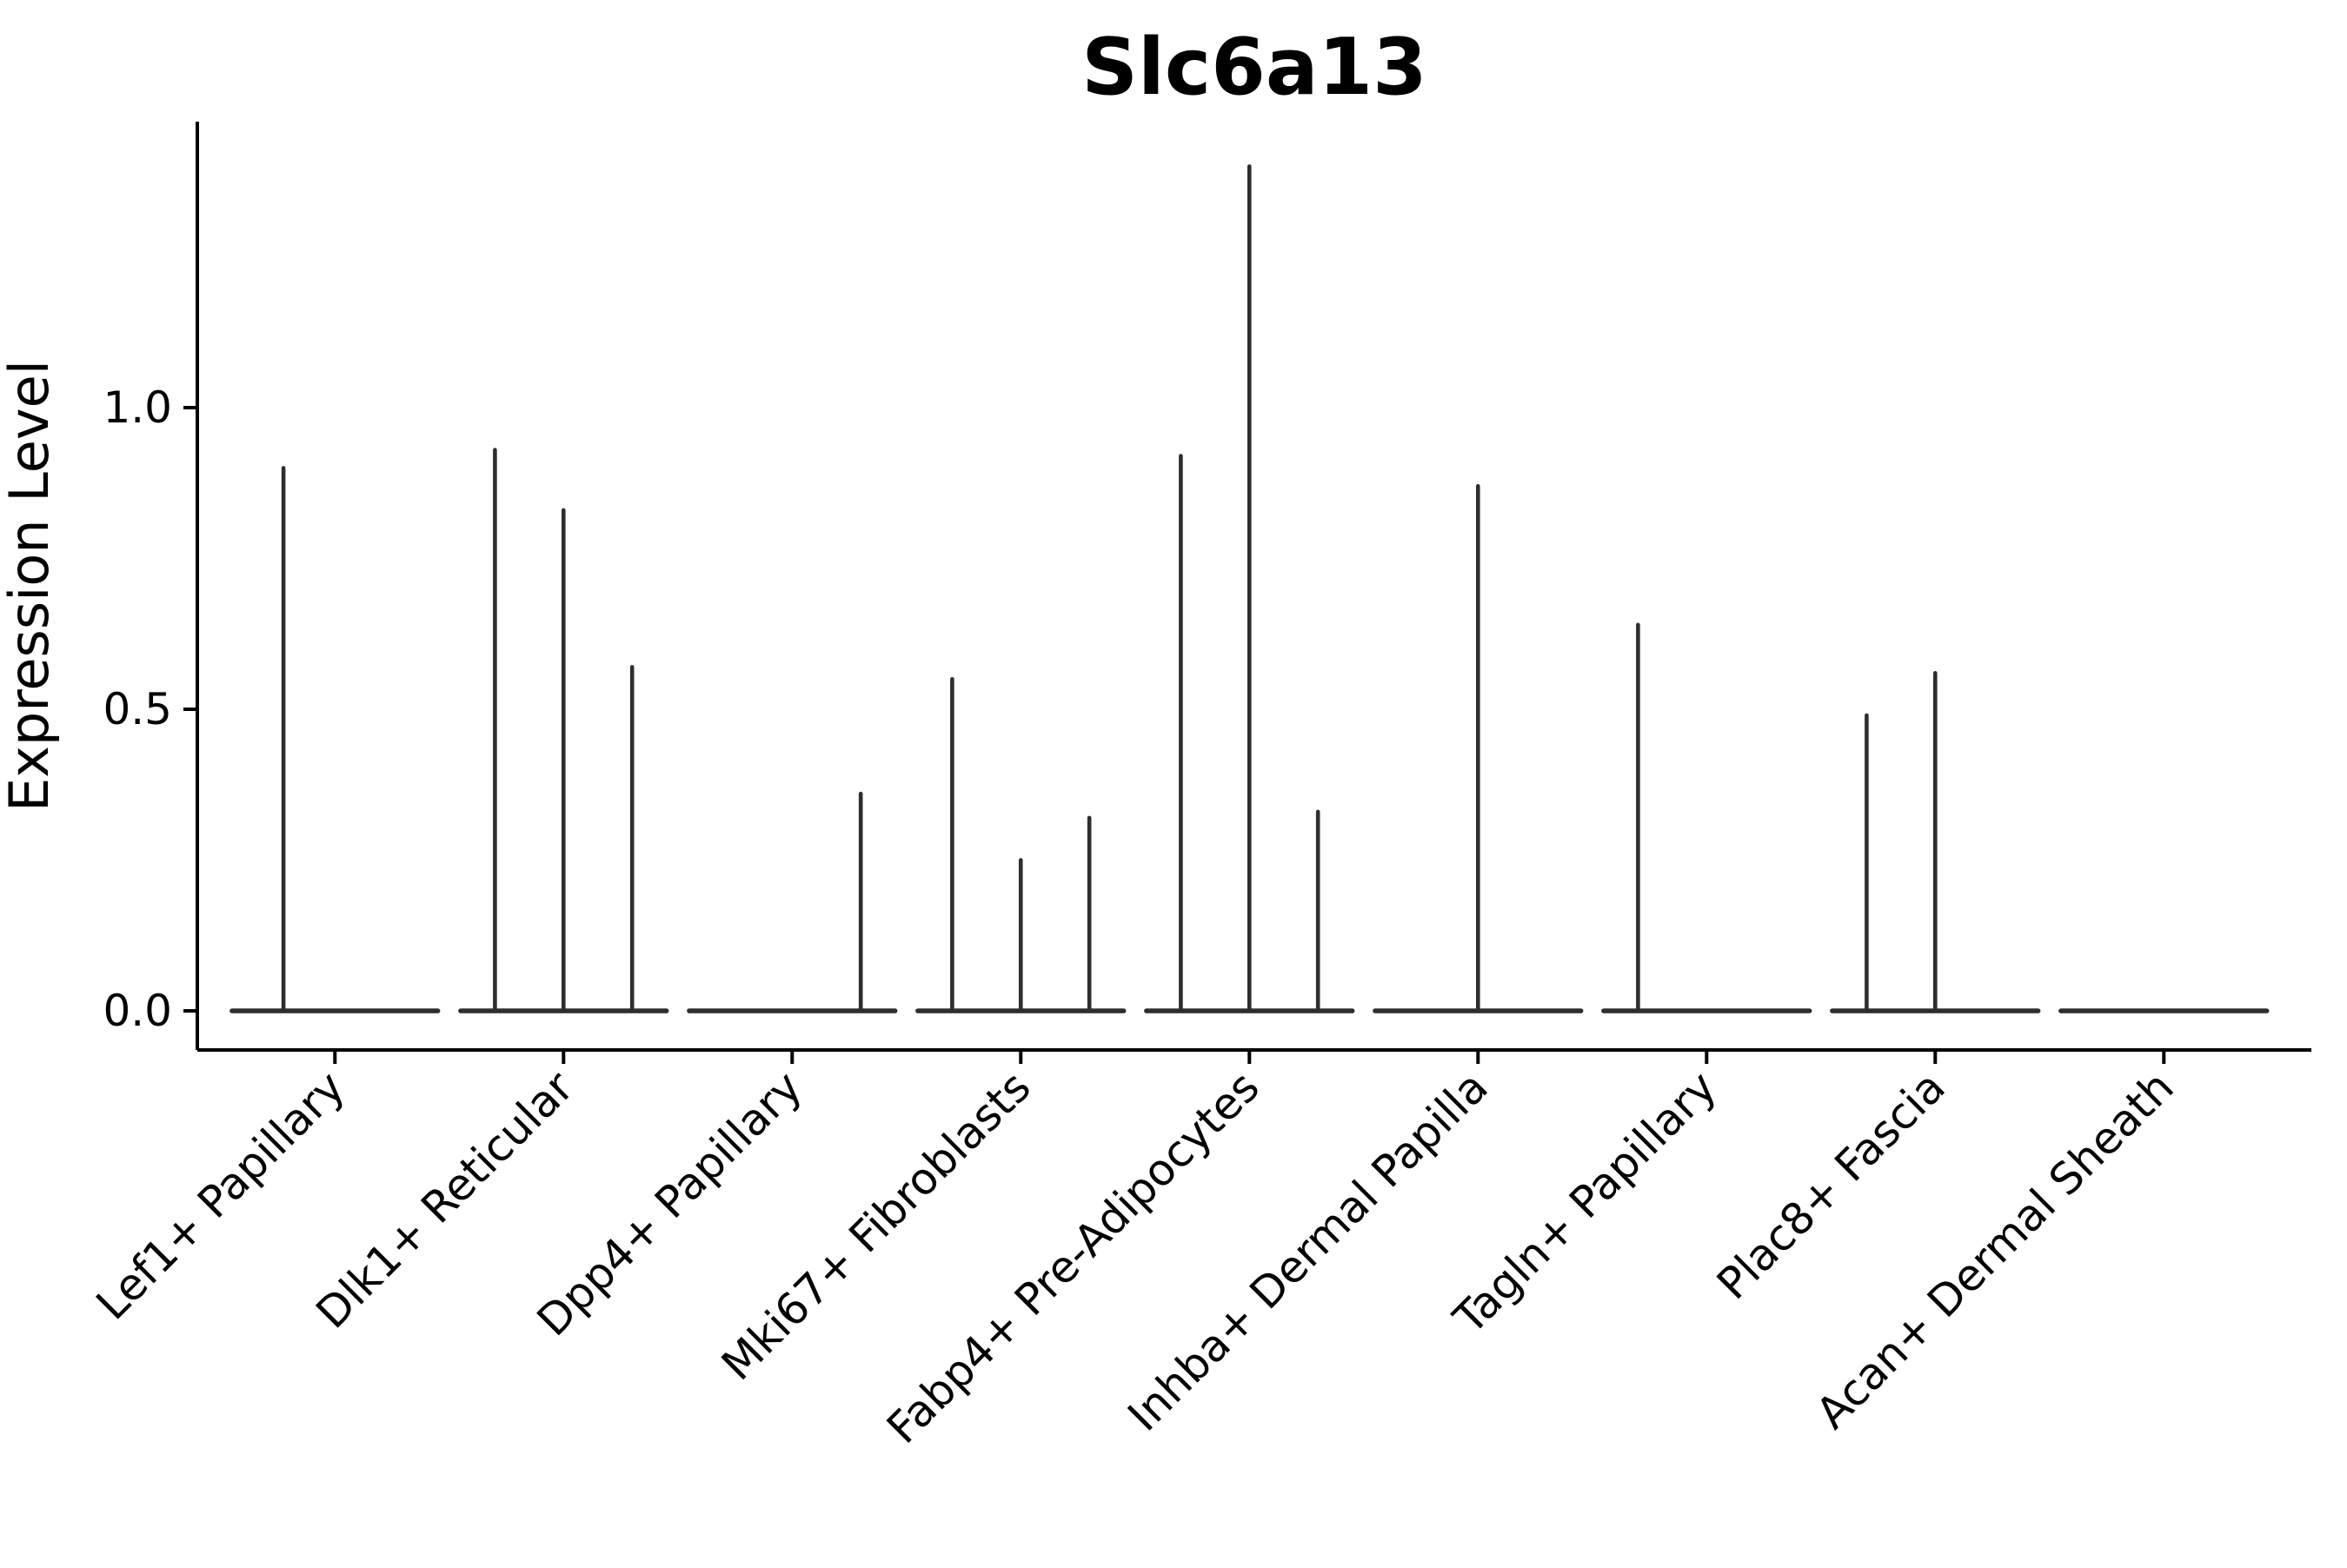 Image resolution: width=2347 pixels, height=1568 pixels. I want to click on y-tick-label: 1.0, so click(137, 407).